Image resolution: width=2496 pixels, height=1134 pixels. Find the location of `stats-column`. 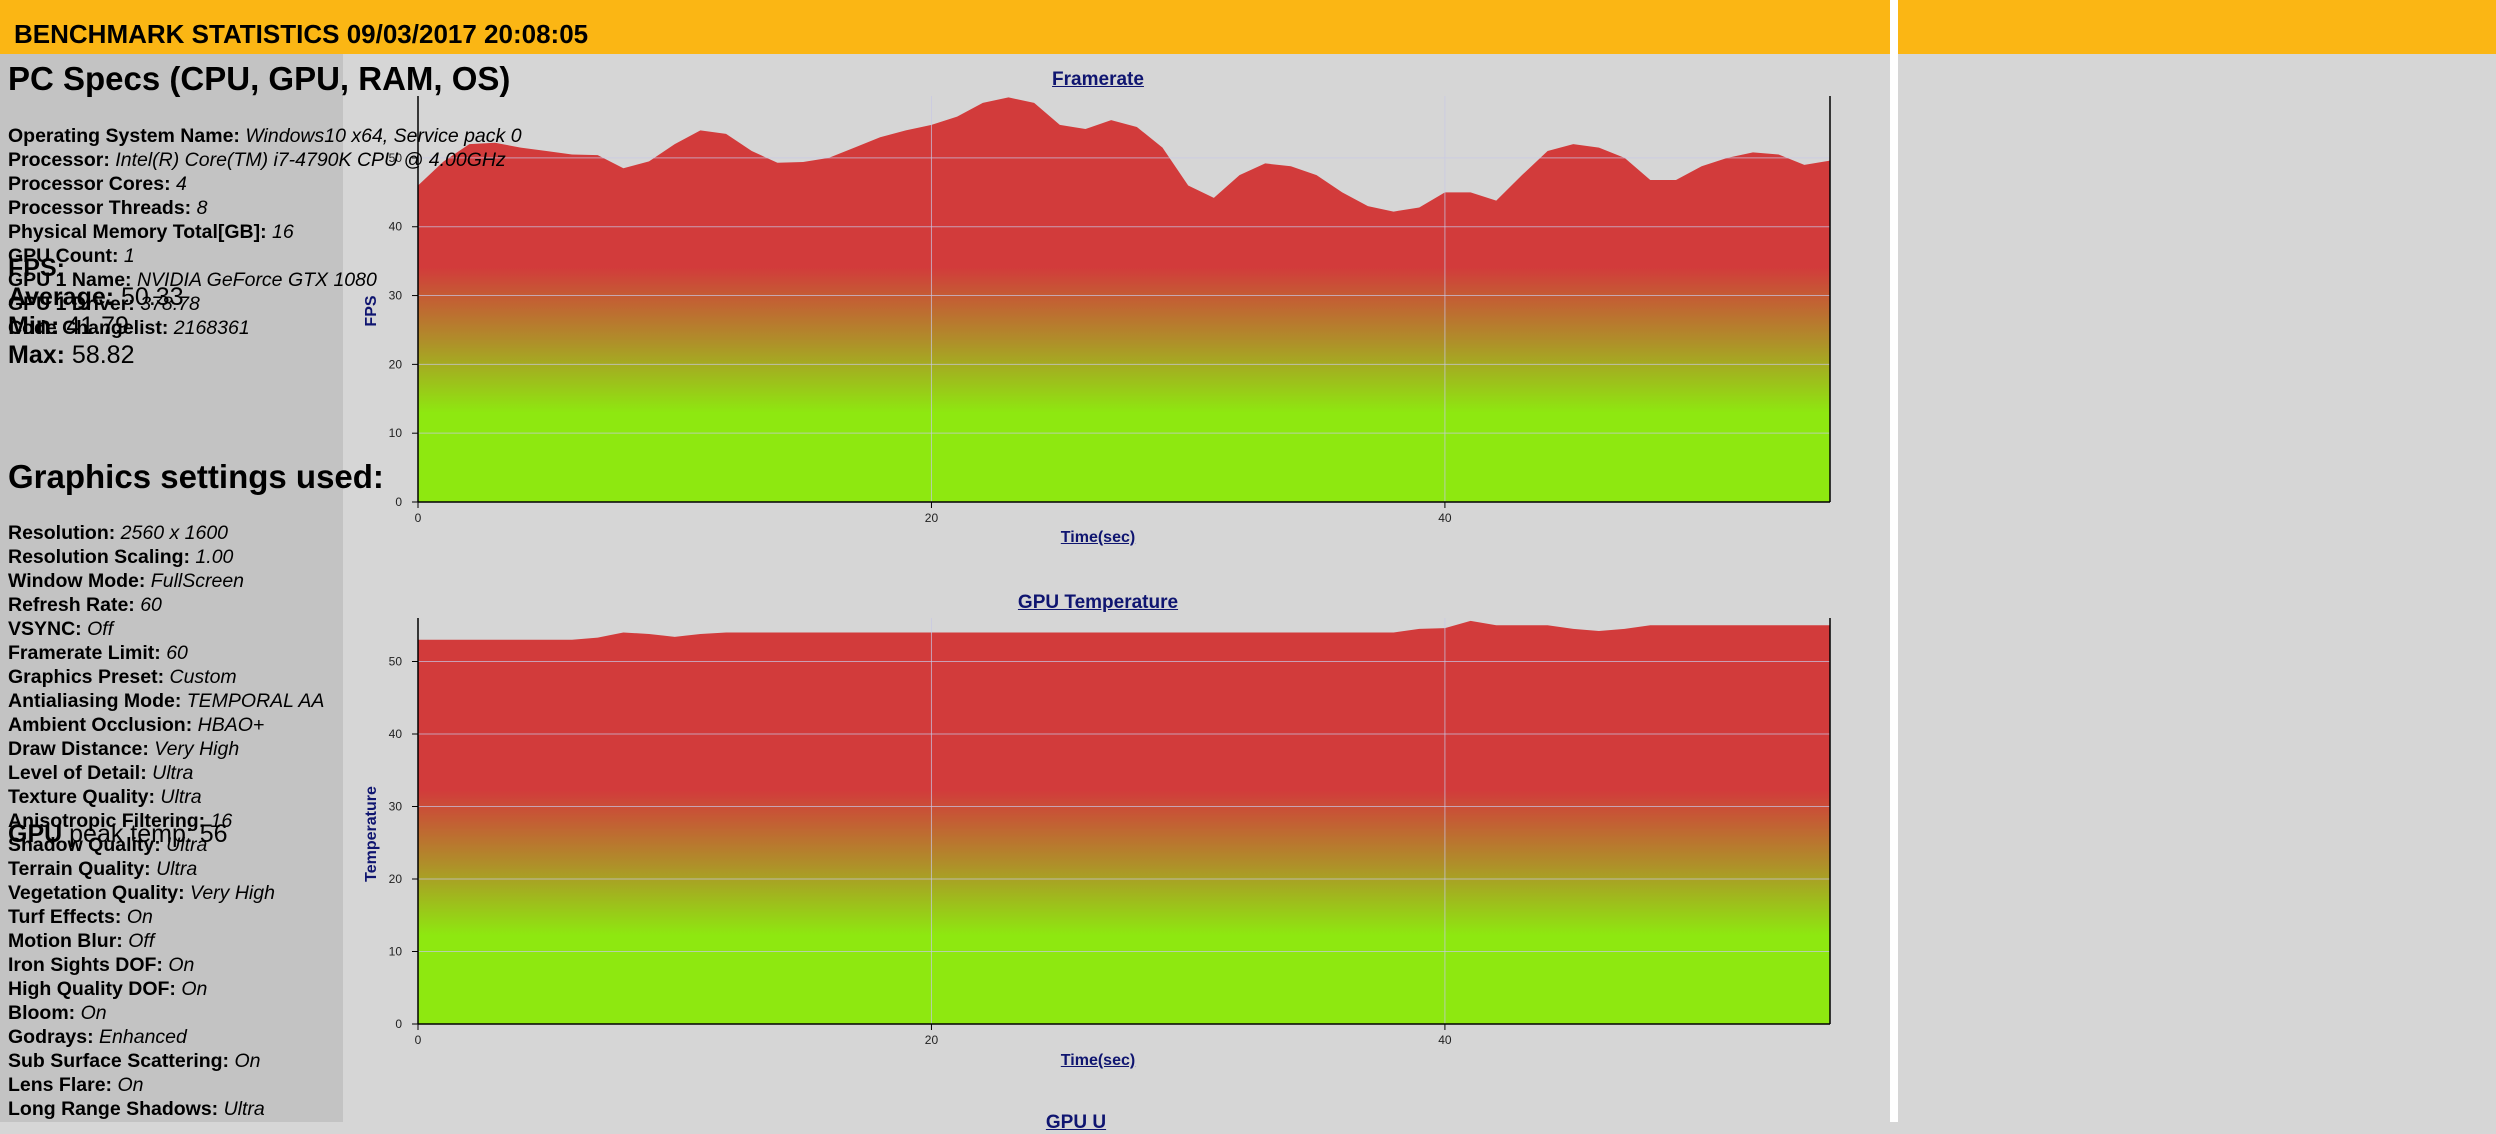

stats-column is located at coordinates (171, 588).